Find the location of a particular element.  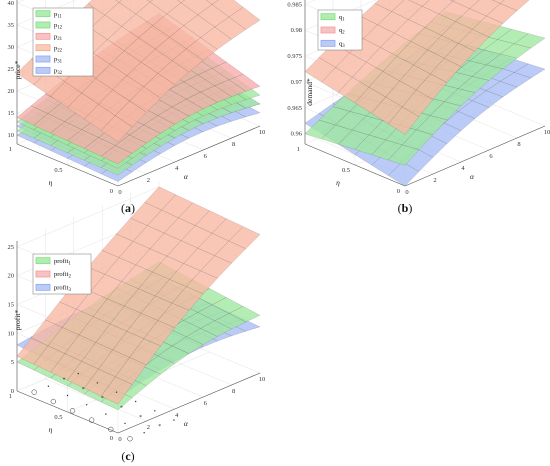

panel-label: (b) is located at coordinates (405, 208).